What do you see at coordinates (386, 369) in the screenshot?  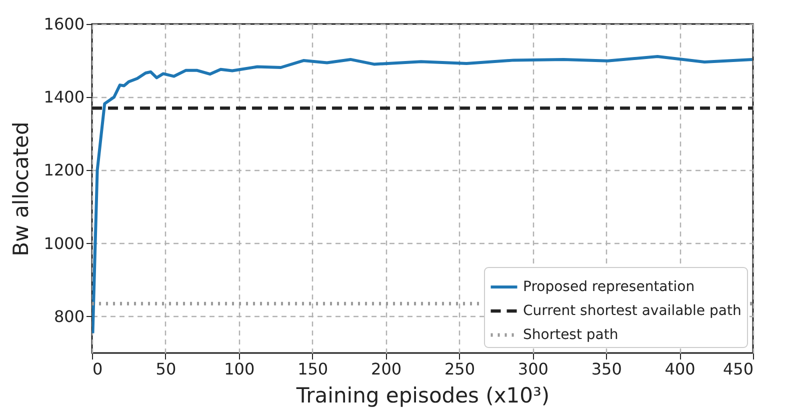 I see `x-tick-label: 200` at bounding box center [386, 369].